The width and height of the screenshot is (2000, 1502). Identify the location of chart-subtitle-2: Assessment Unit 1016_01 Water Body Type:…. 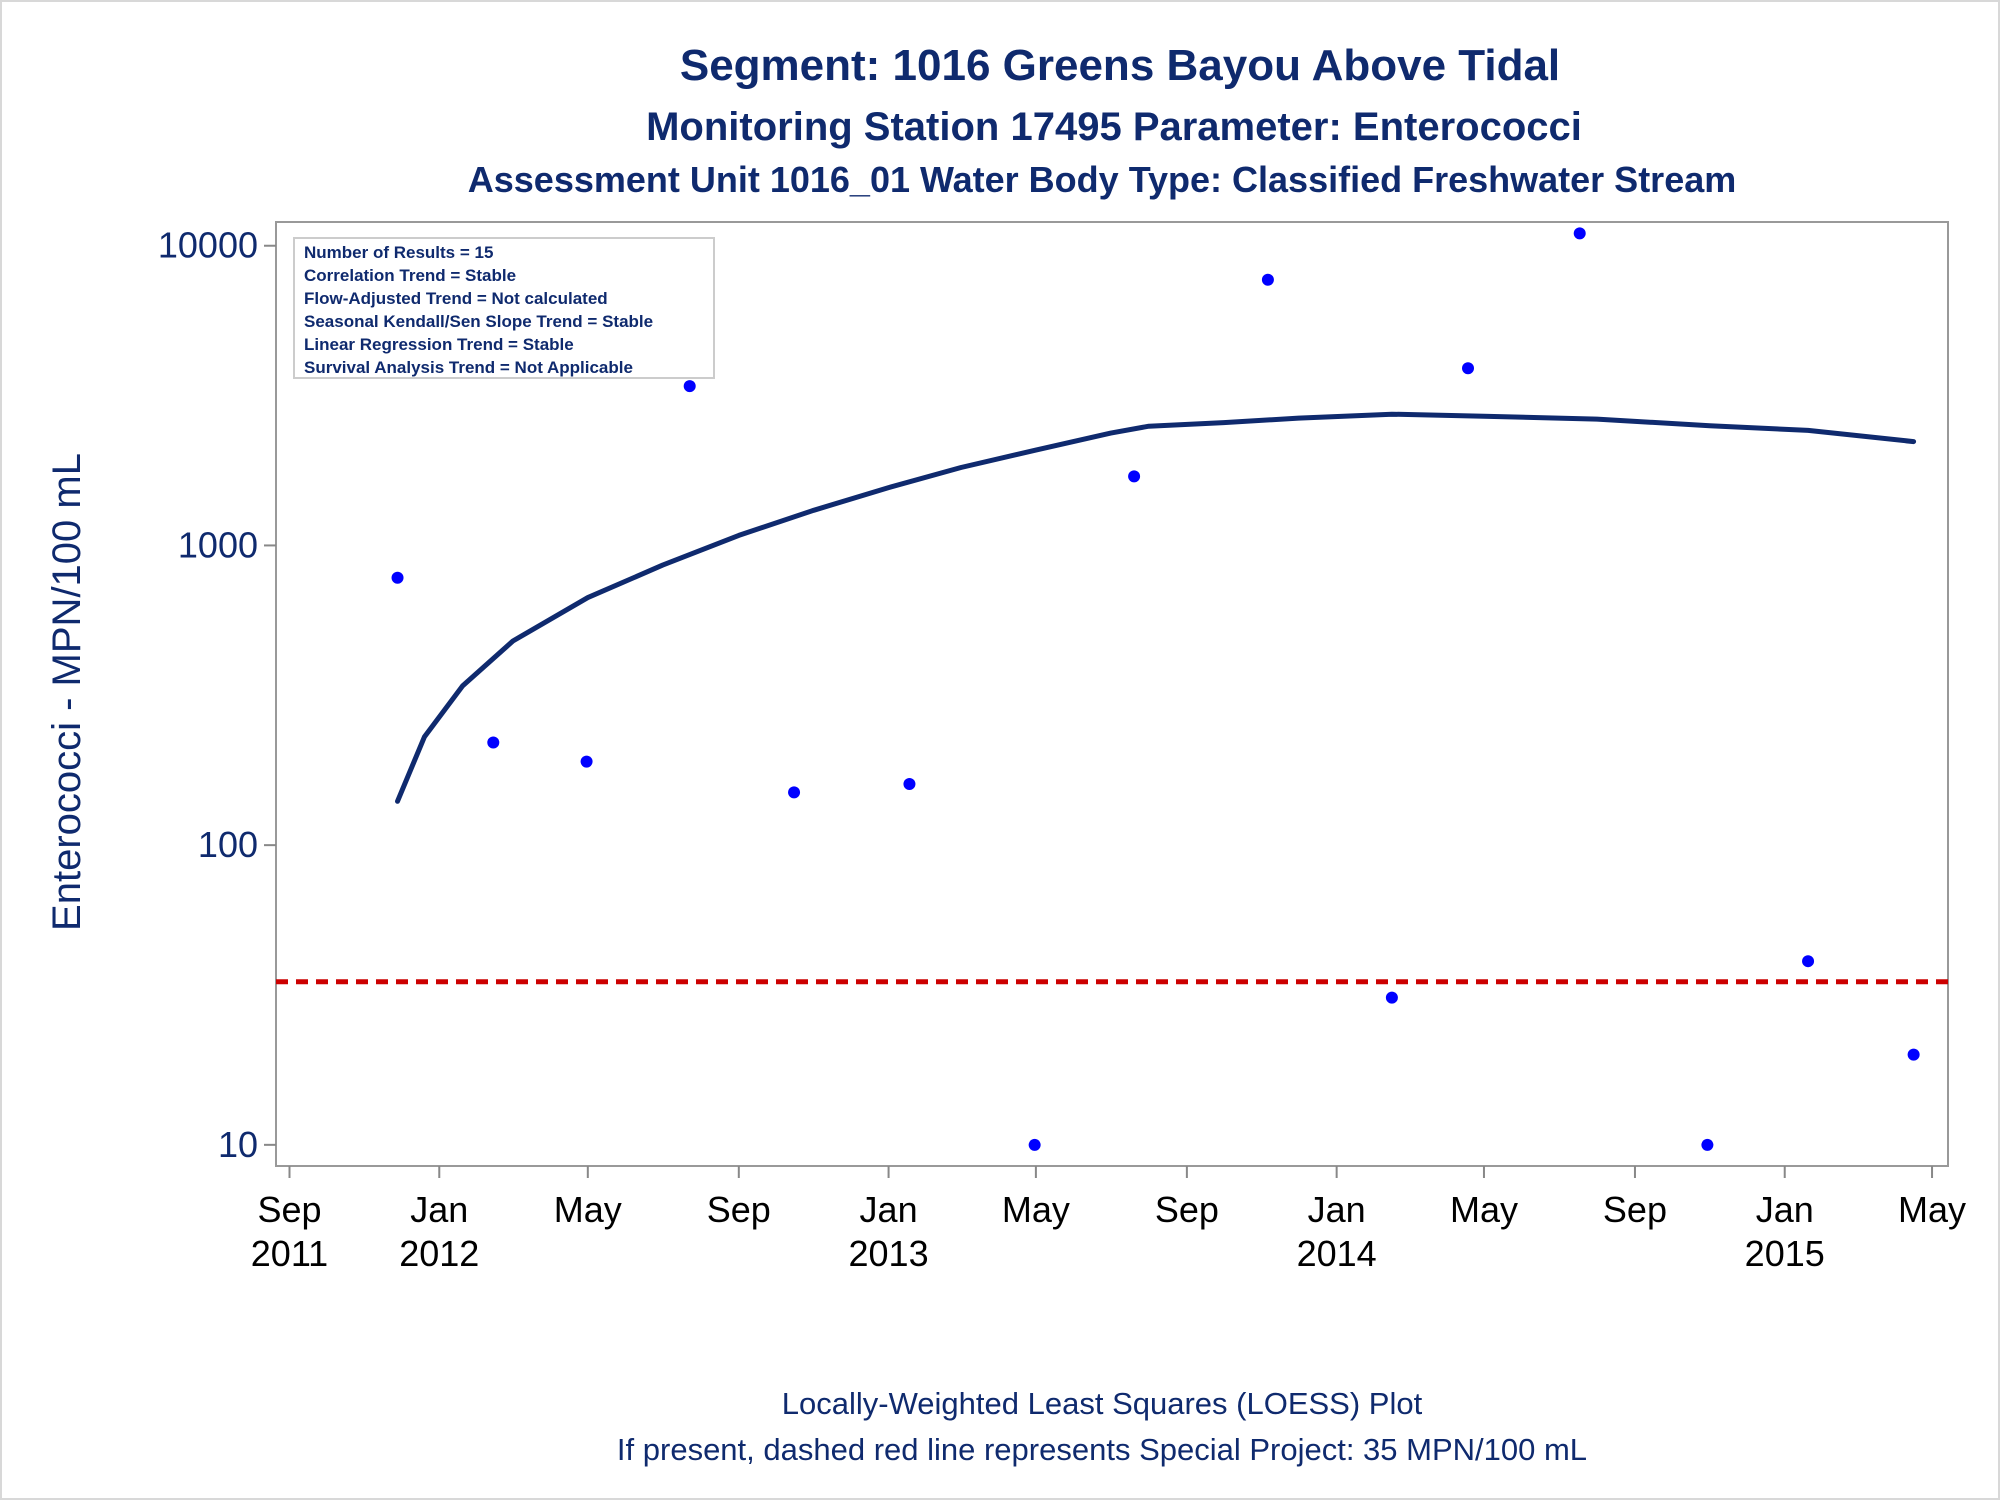
(1102, 179).